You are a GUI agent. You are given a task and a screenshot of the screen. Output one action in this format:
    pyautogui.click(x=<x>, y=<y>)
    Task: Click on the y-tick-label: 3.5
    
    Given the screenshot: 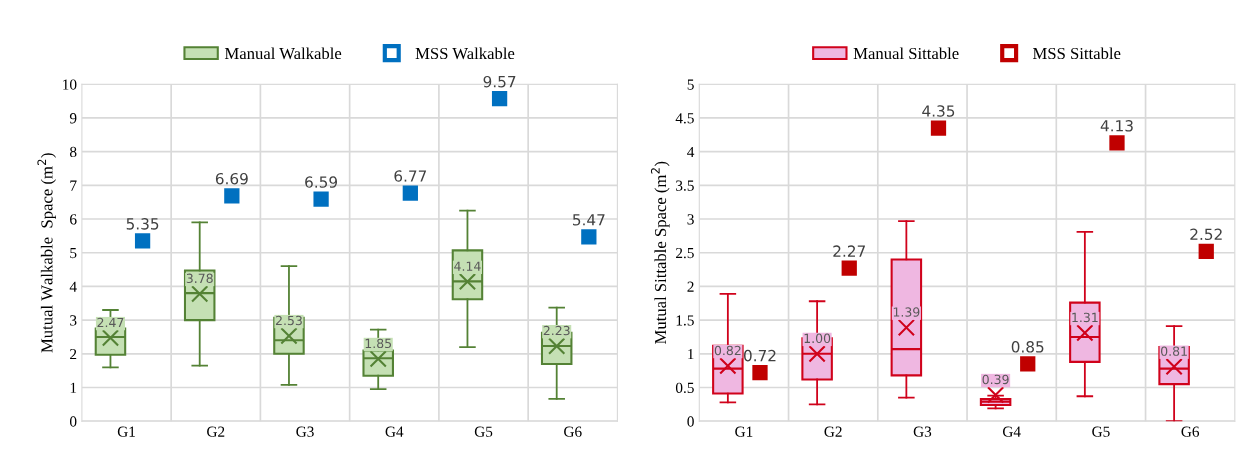 What is the action you would take?
    pyautogui.click(x=685, y=185)
    